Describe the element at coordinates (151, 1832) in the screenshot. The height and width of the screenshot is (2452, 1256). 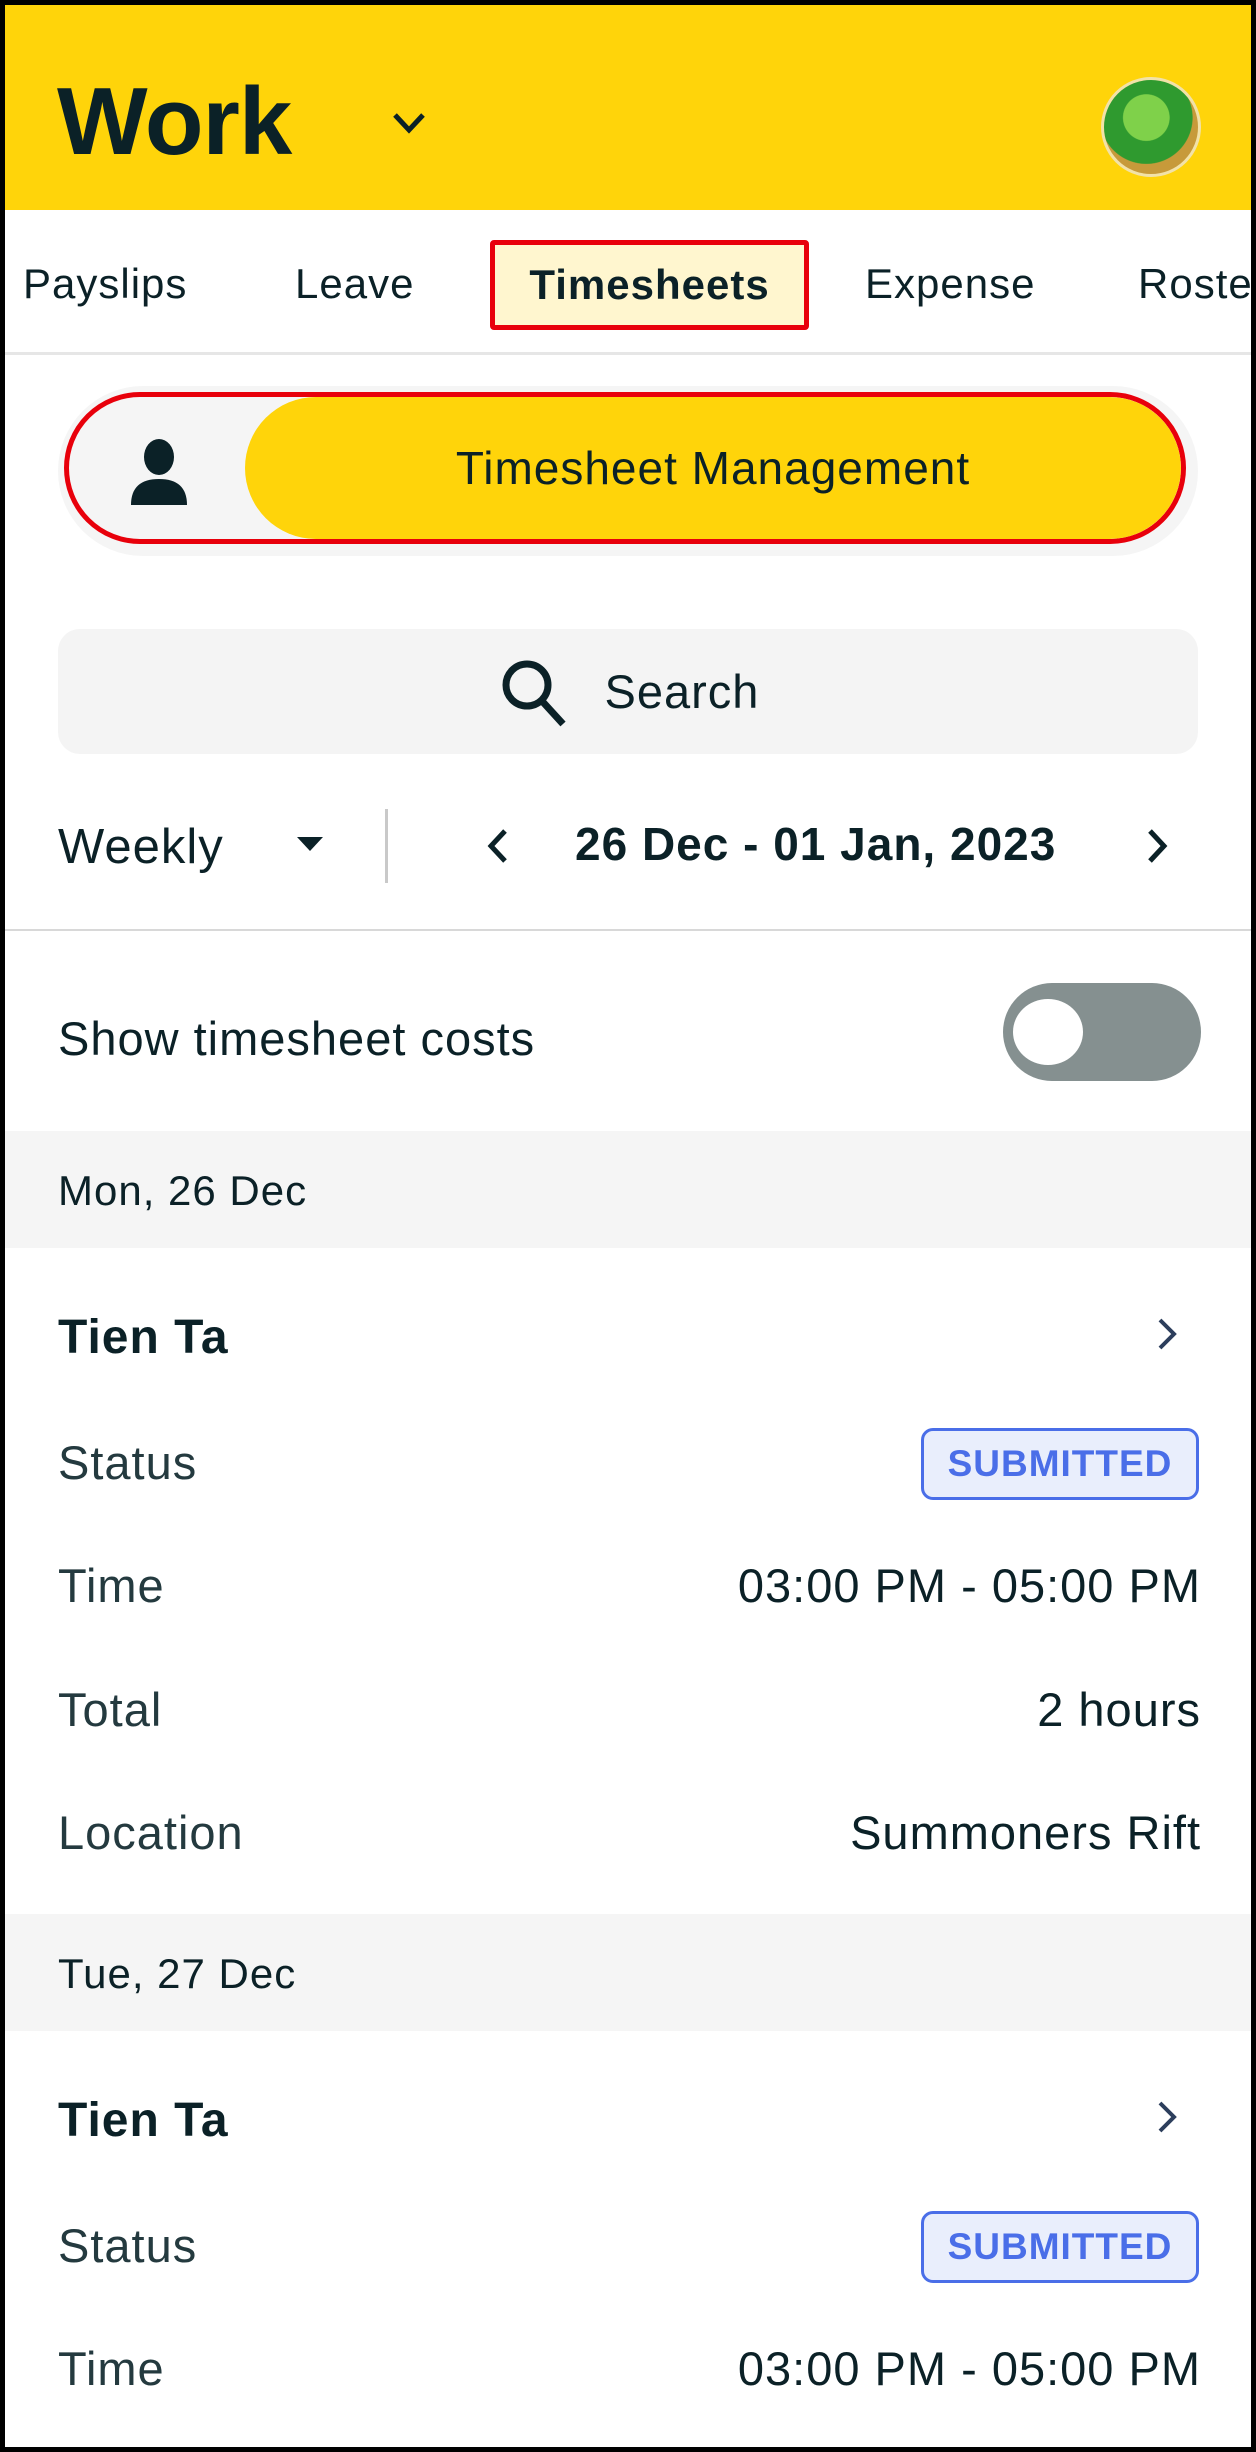
I see `location-label: Location` at that location.